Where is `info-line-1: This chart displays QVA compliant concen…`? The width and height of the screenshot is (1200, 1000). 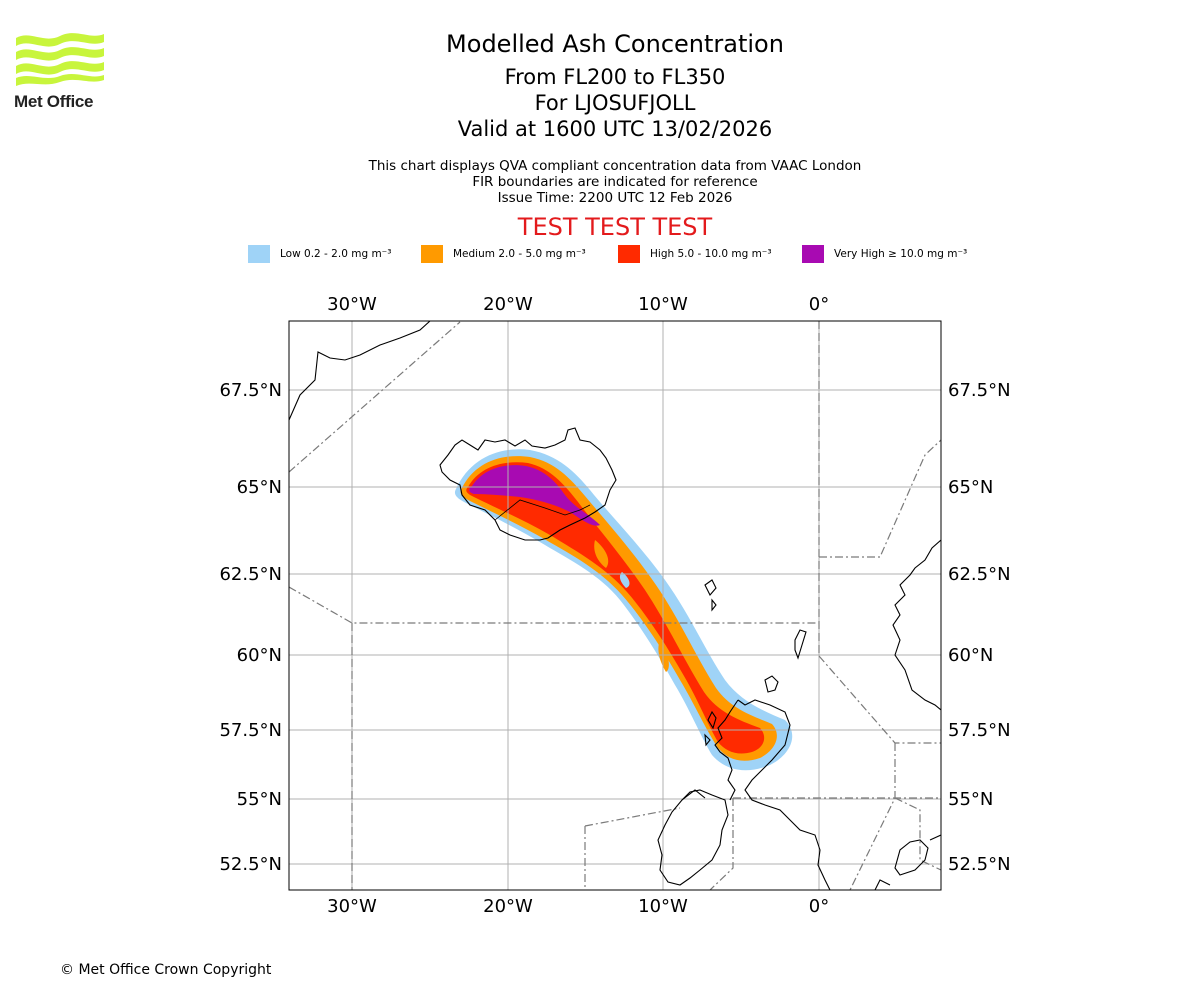 info-line-1: This chart displays QVA compliant concen… is located at coordinates (615, 166).